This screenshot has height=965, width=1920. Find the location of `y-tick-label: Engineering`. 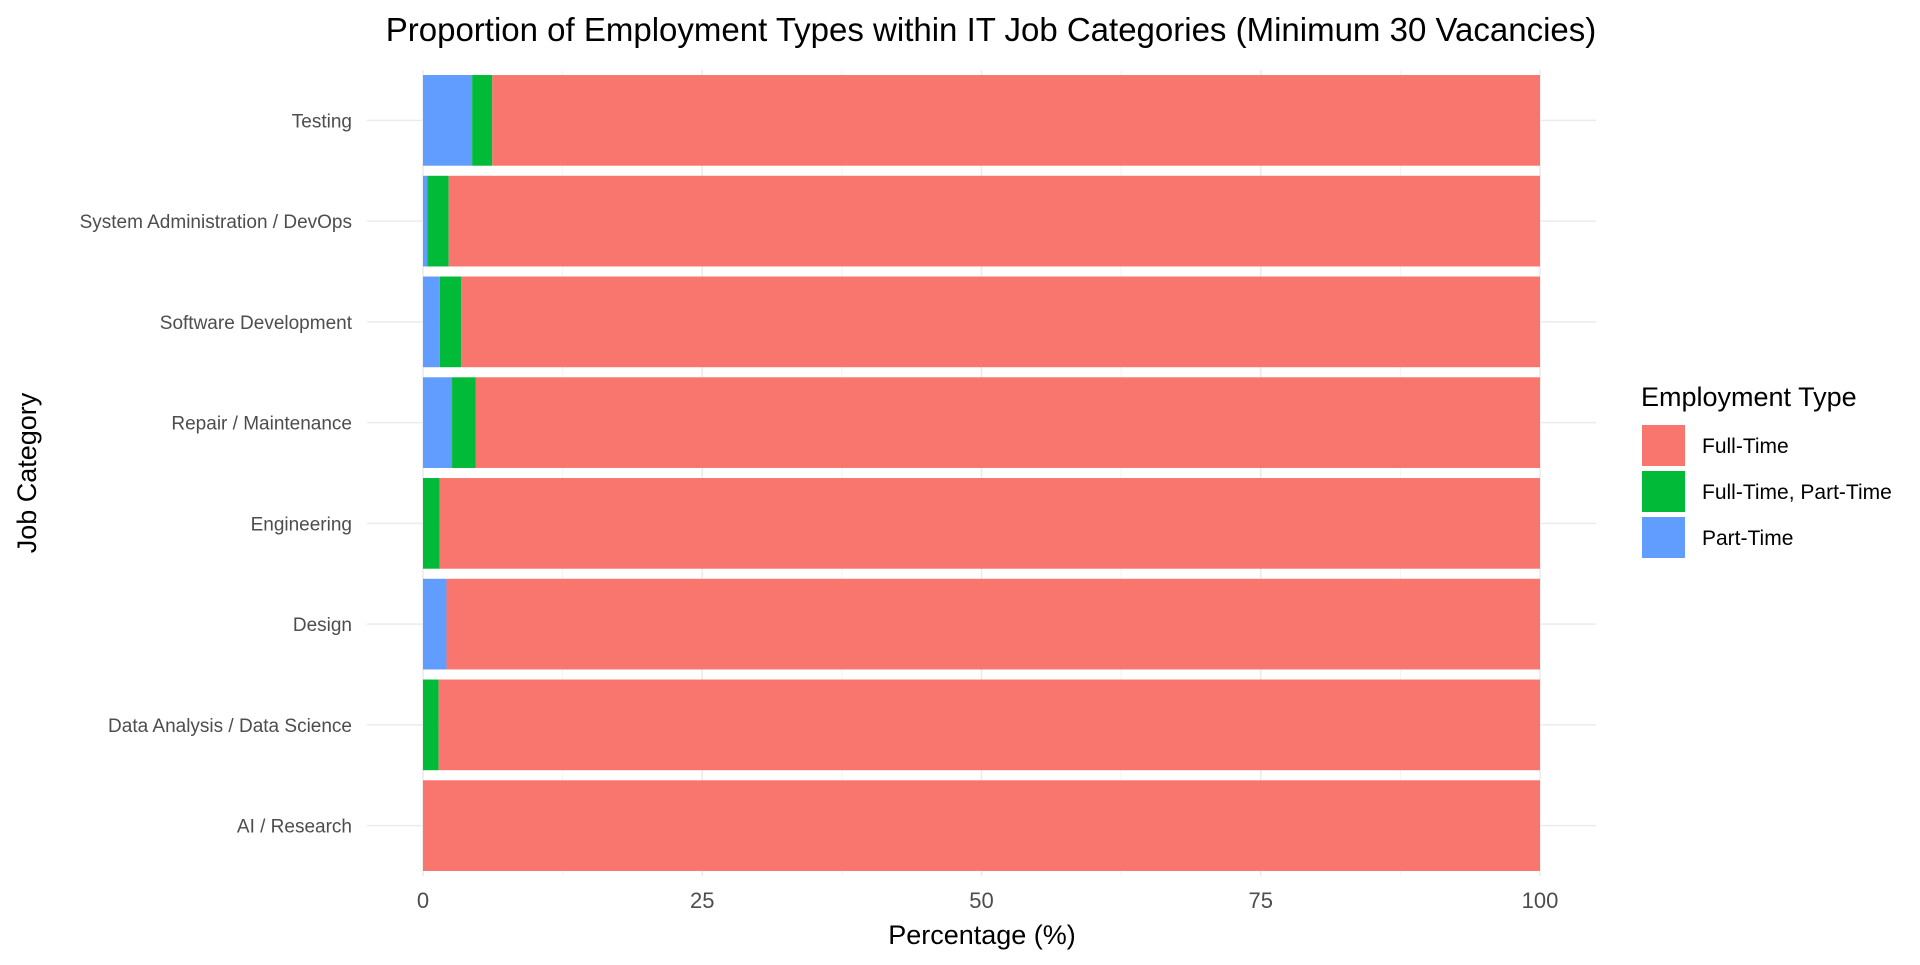

y-tick-label: Engineering is located at coordinates (301, 524).